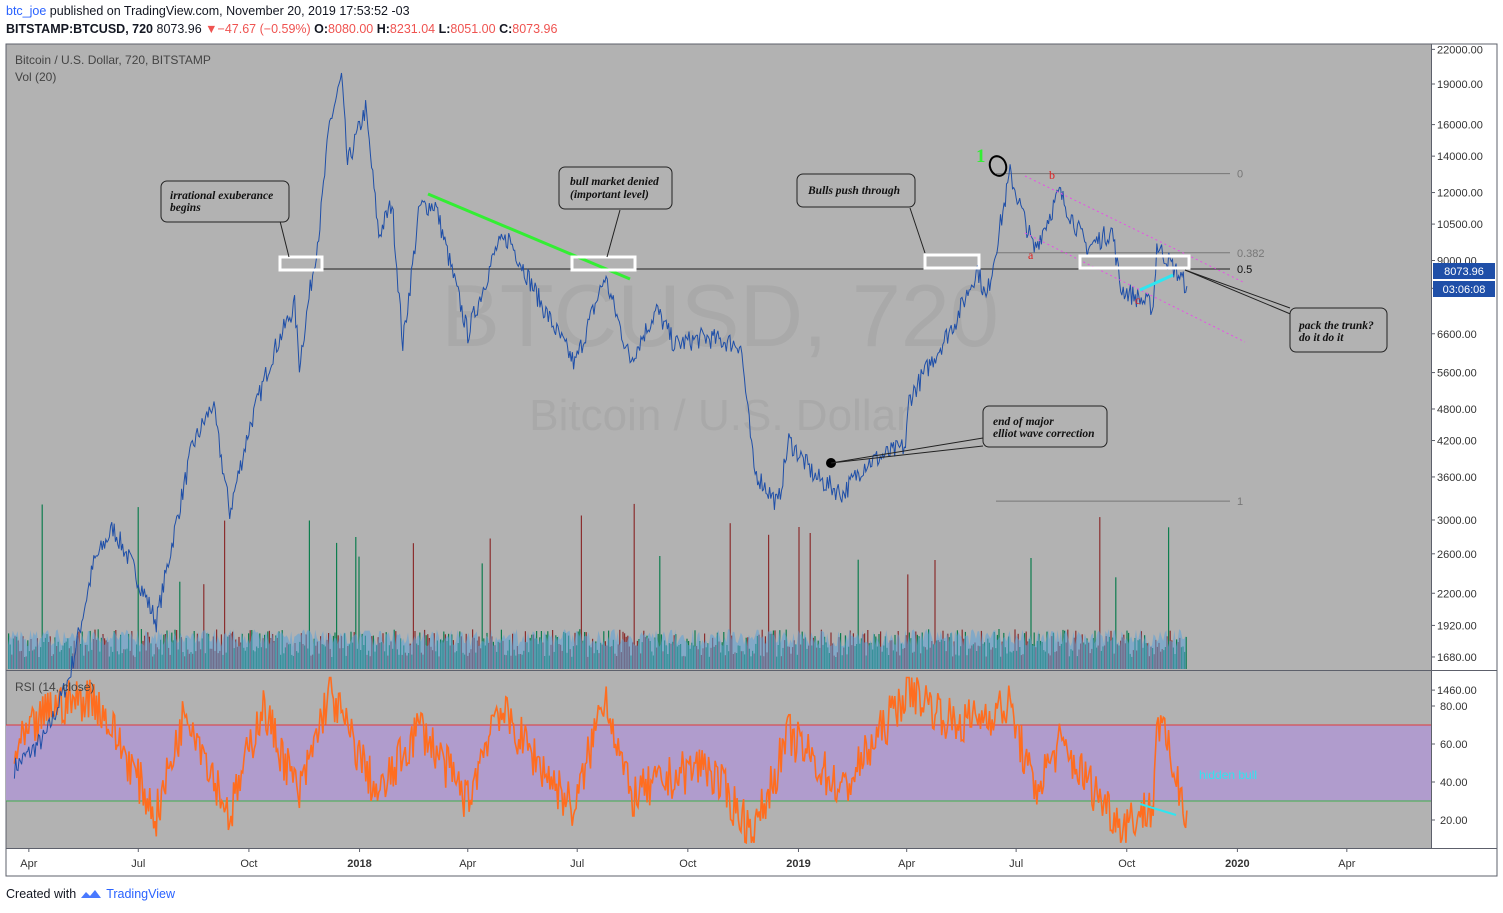 Image resolution: width=1503 pixels, height=913 pixels. What do you see at coordinates (1240, 175) in the screenshot?
I see `fib-level-label: 0` at bounding box center [1240, 175].